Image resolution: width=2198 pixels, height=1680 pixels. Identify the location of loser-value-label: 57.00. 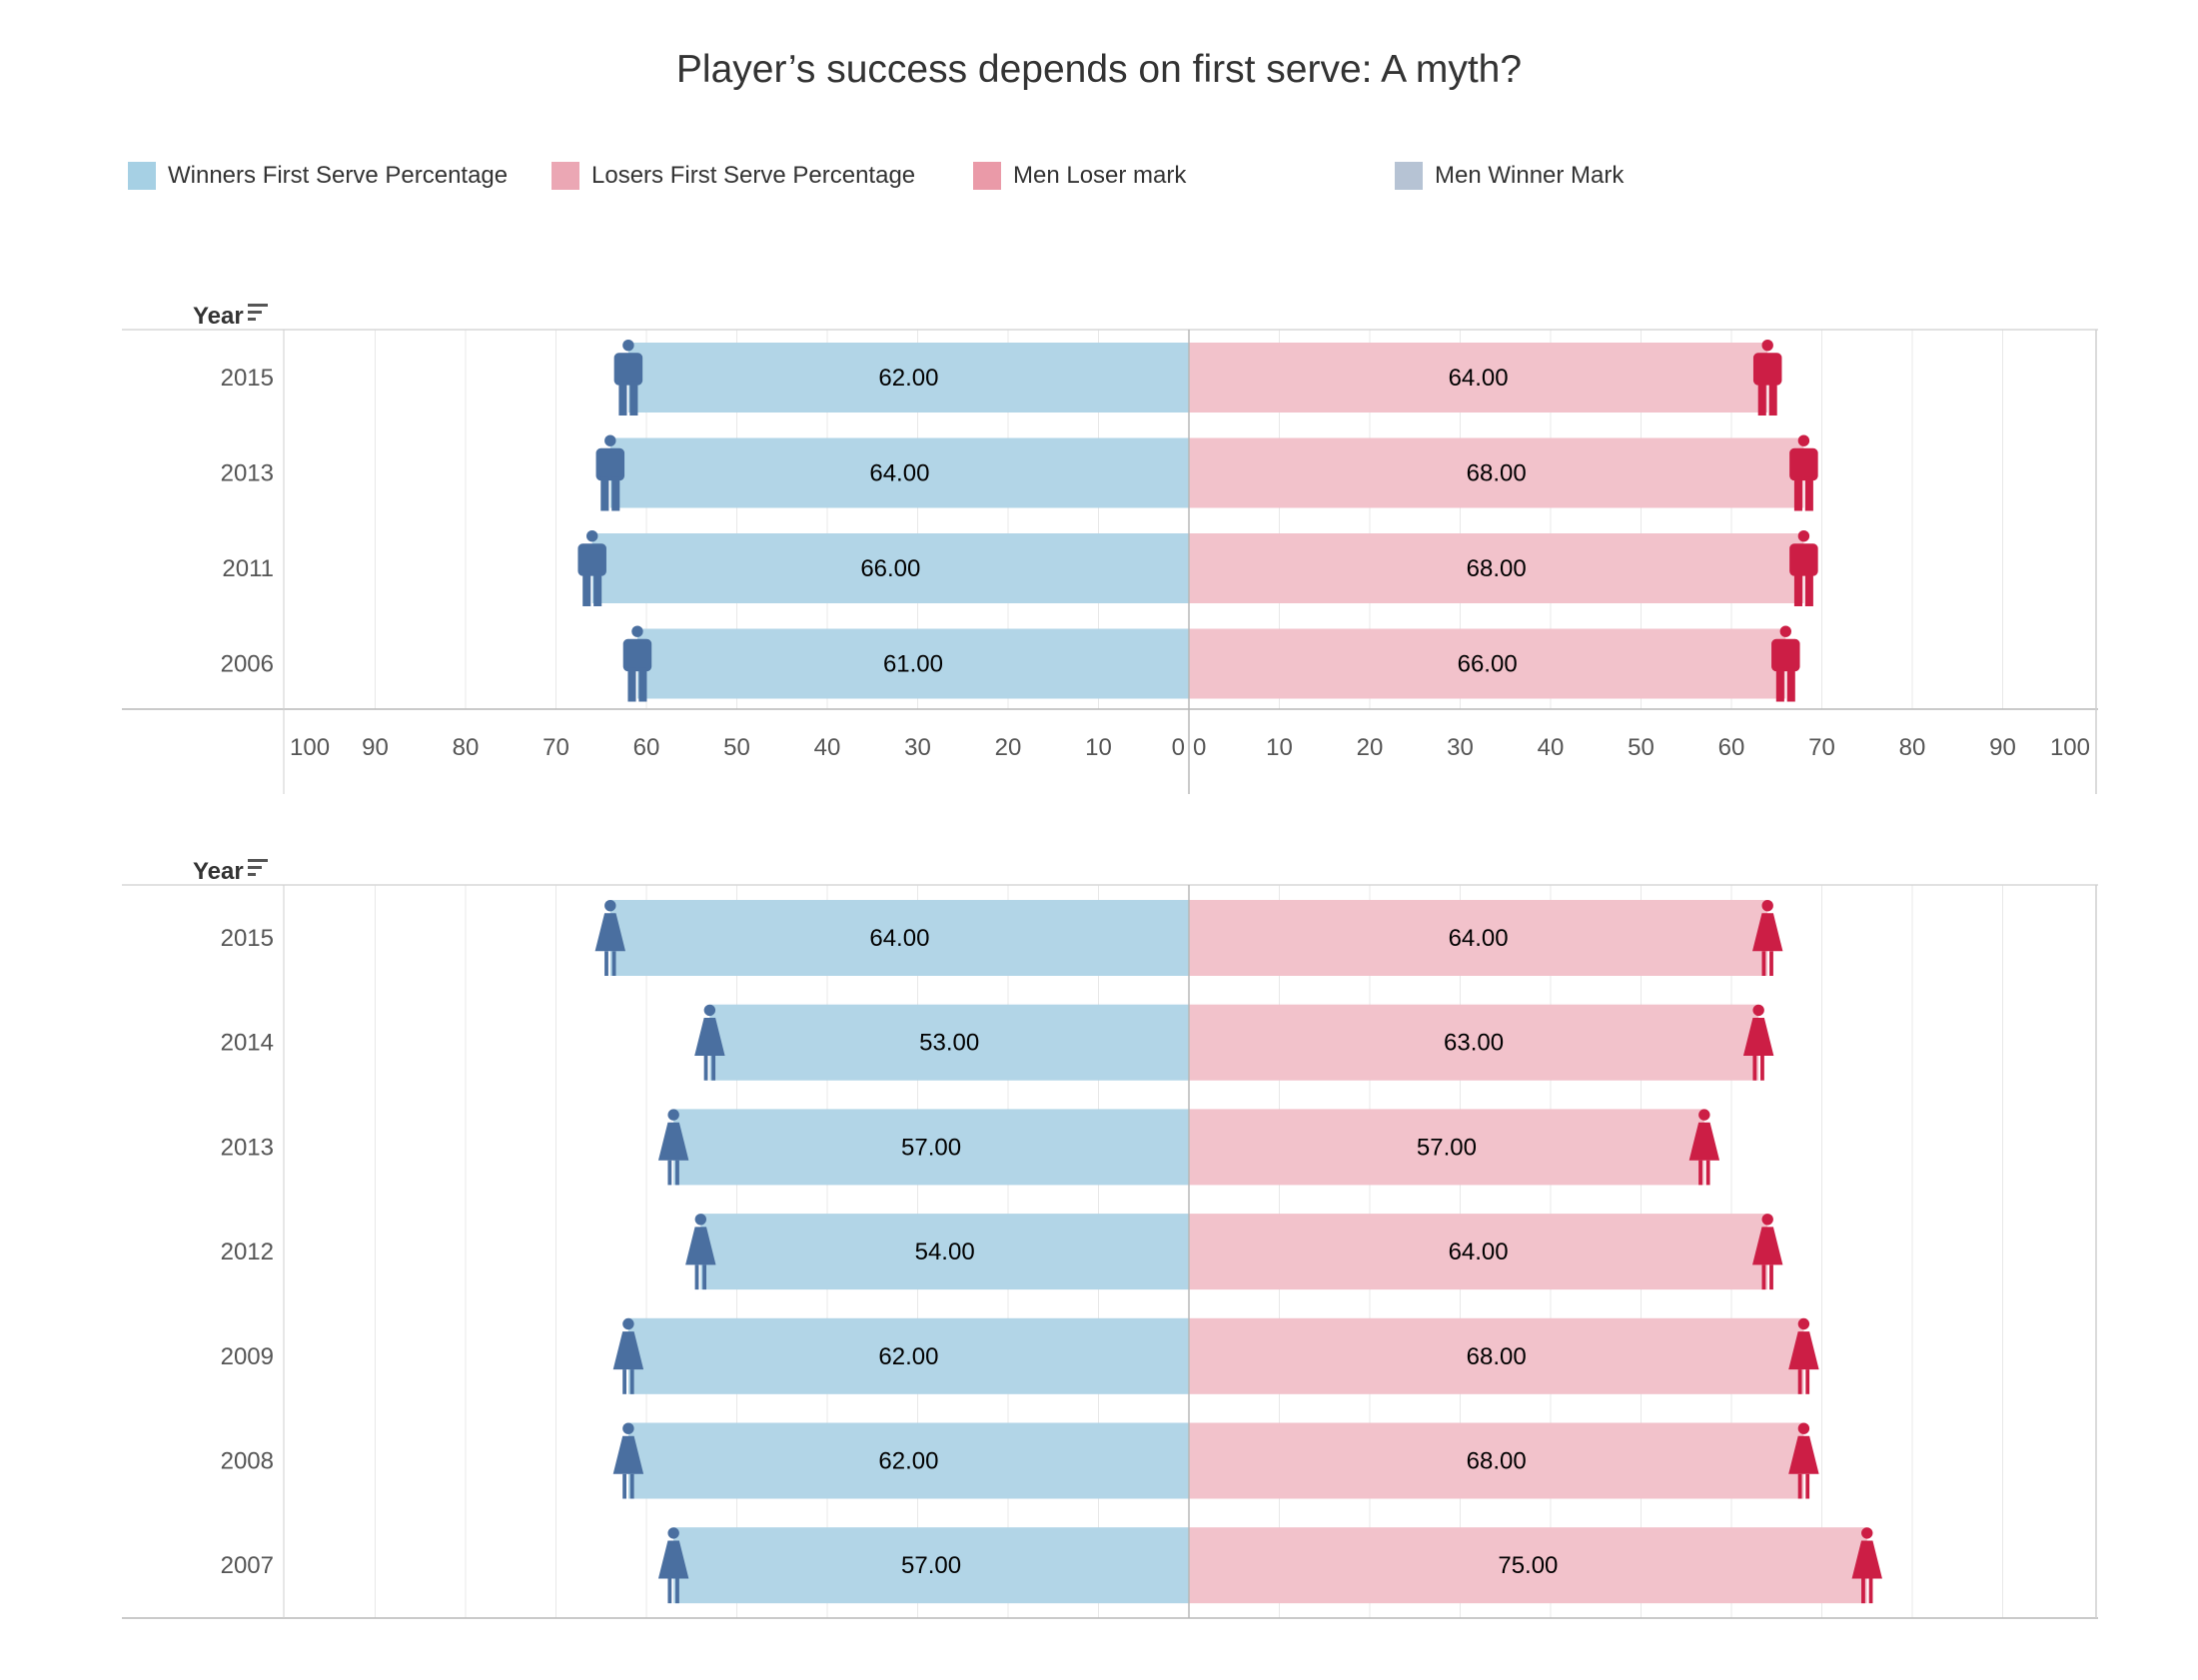
(1447, 1147).